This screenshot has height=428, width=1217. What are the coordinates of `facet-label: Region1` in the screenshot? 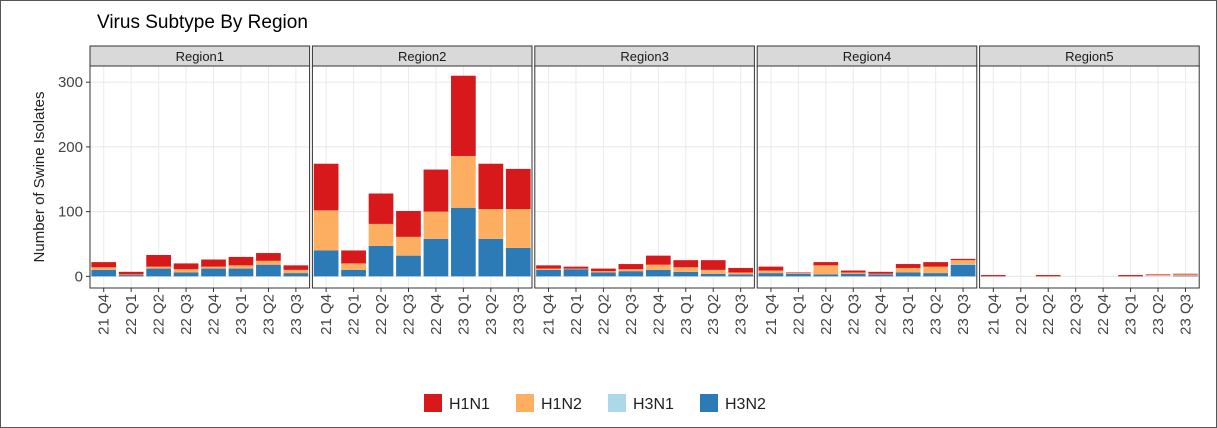 It's located at (200, 56).